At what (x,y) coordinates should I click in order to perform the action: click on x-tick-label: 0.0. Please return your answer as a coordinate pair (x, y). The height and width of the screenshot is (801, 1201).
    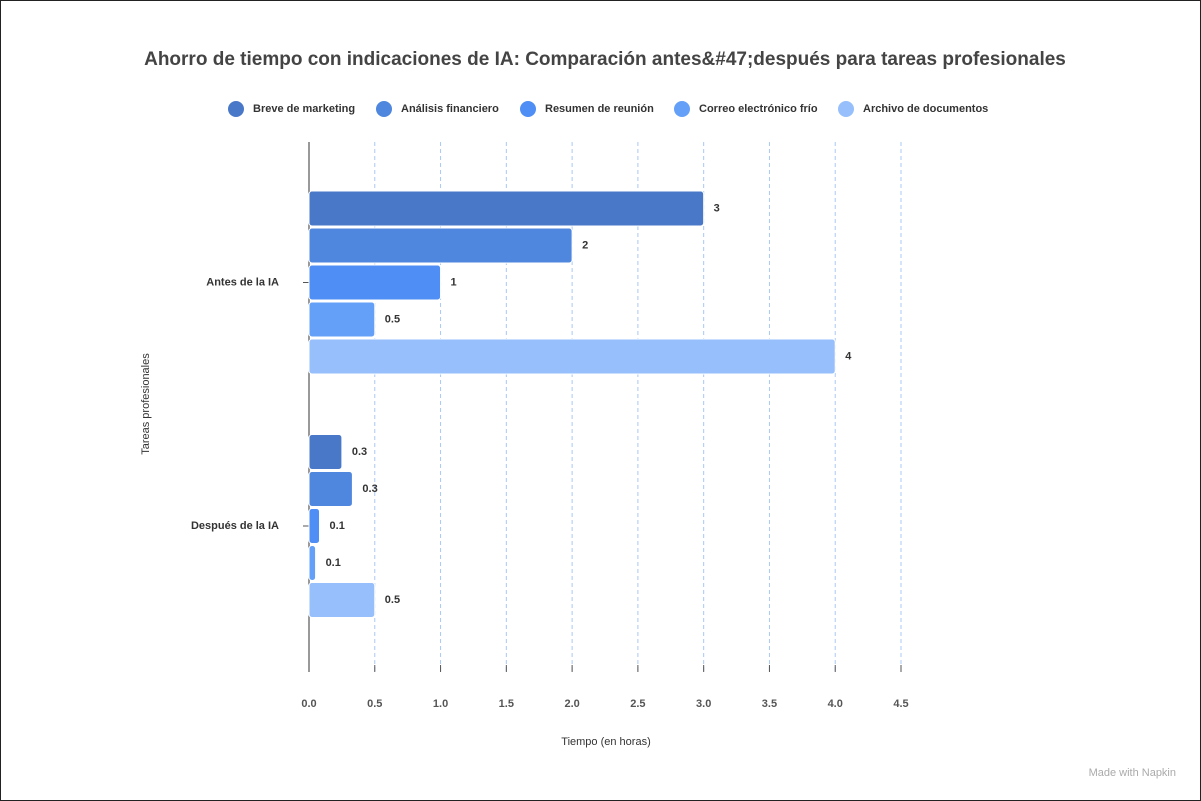
    Looking at the image, I should click on (308, 704).